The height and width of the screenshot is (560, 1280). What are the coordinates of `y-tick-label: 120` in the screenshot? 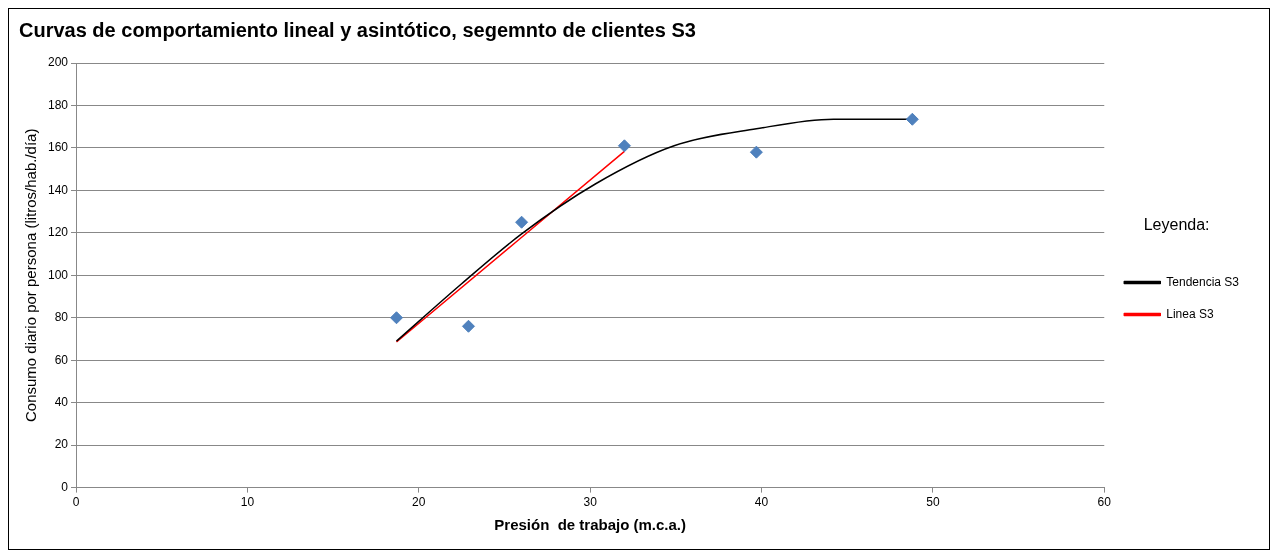 It's located at (58, 232).